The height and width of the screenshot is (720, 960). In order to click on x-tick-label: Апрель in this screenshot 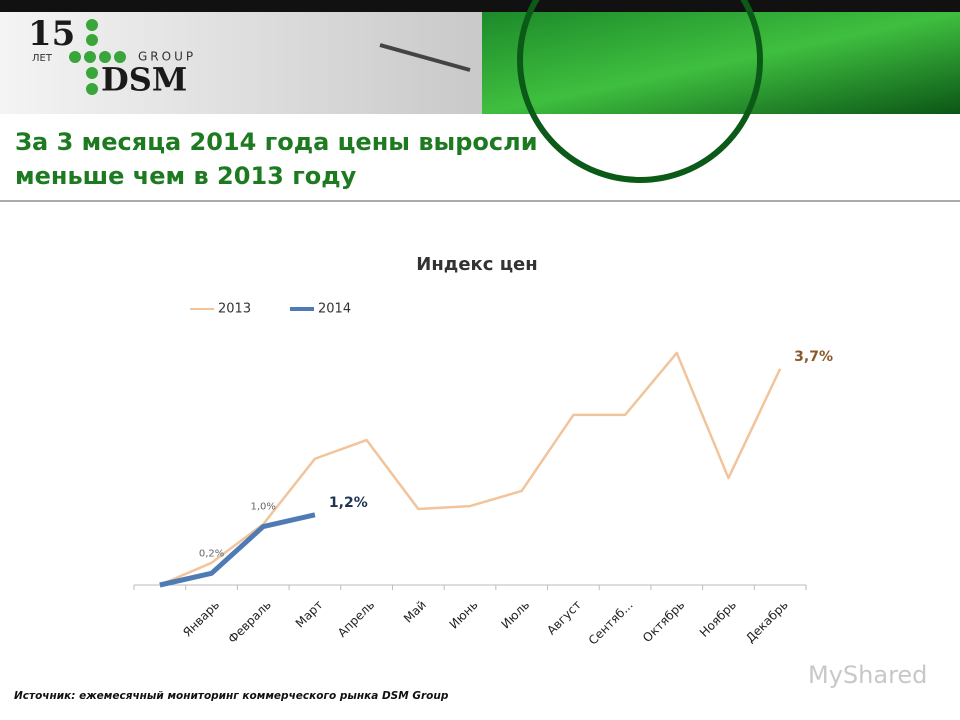, I will do `click(356, 619)`.